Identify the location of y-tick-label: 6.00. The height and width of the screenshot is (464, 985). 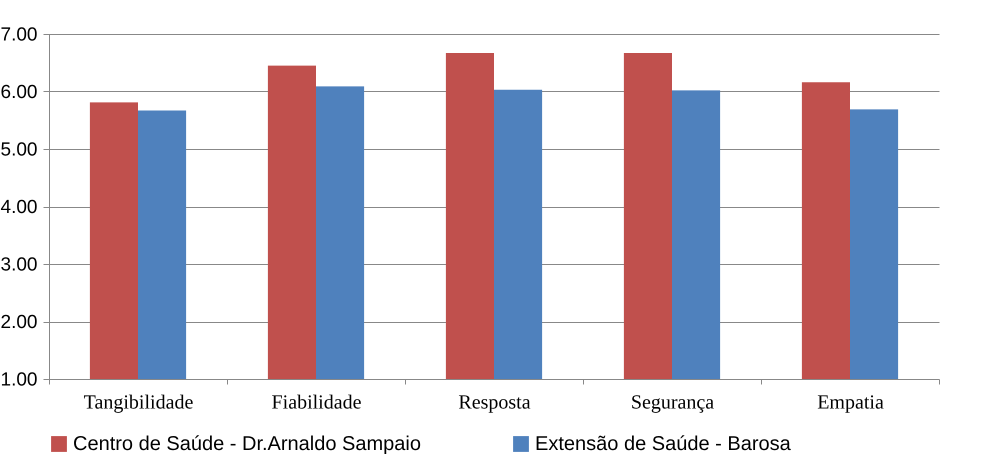
(19, 92).